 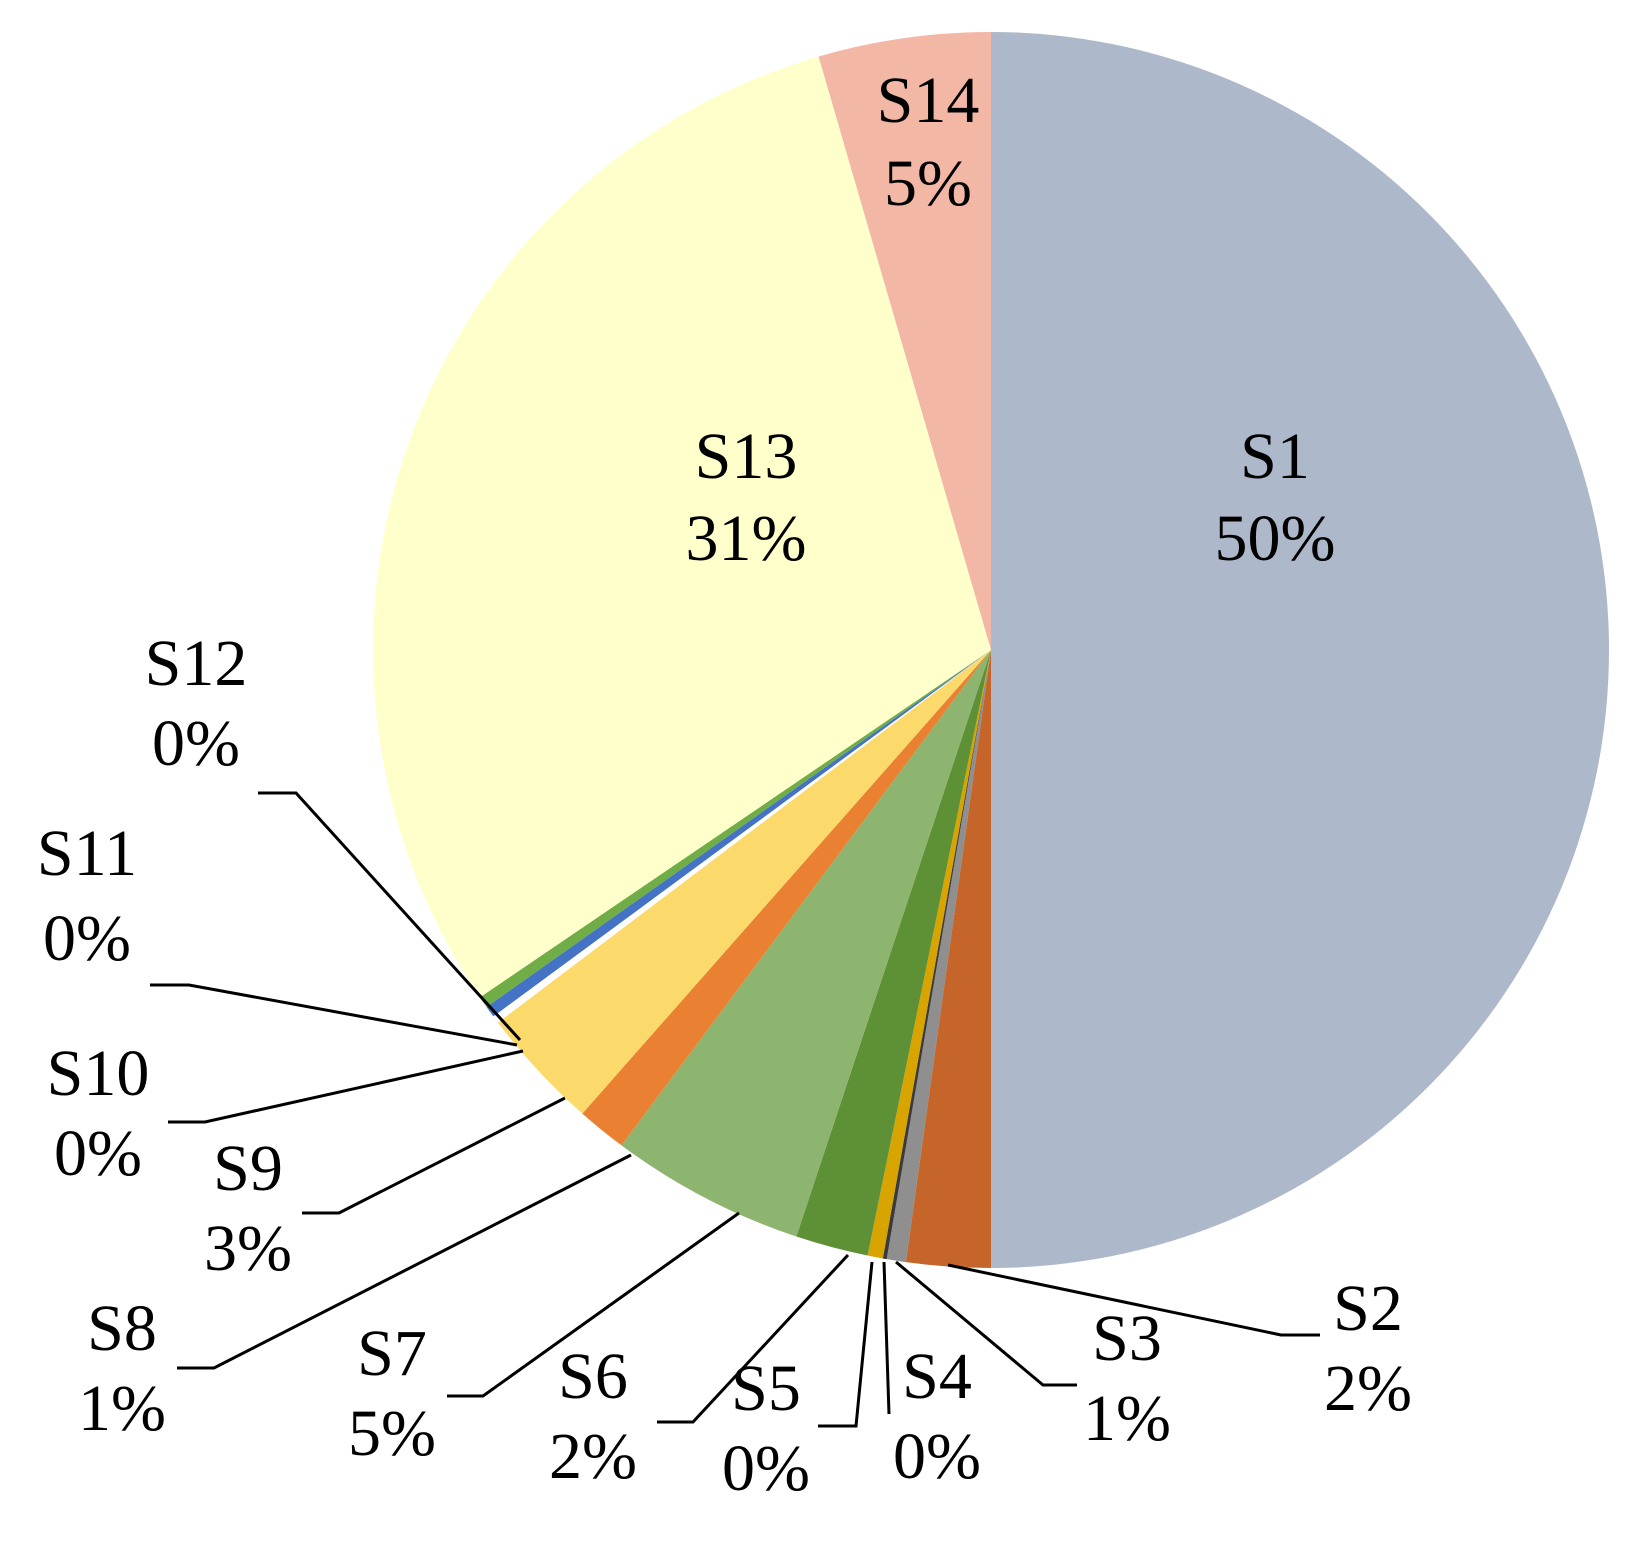 I want to click on pie-slice-s5, so click(x=929, y=954).